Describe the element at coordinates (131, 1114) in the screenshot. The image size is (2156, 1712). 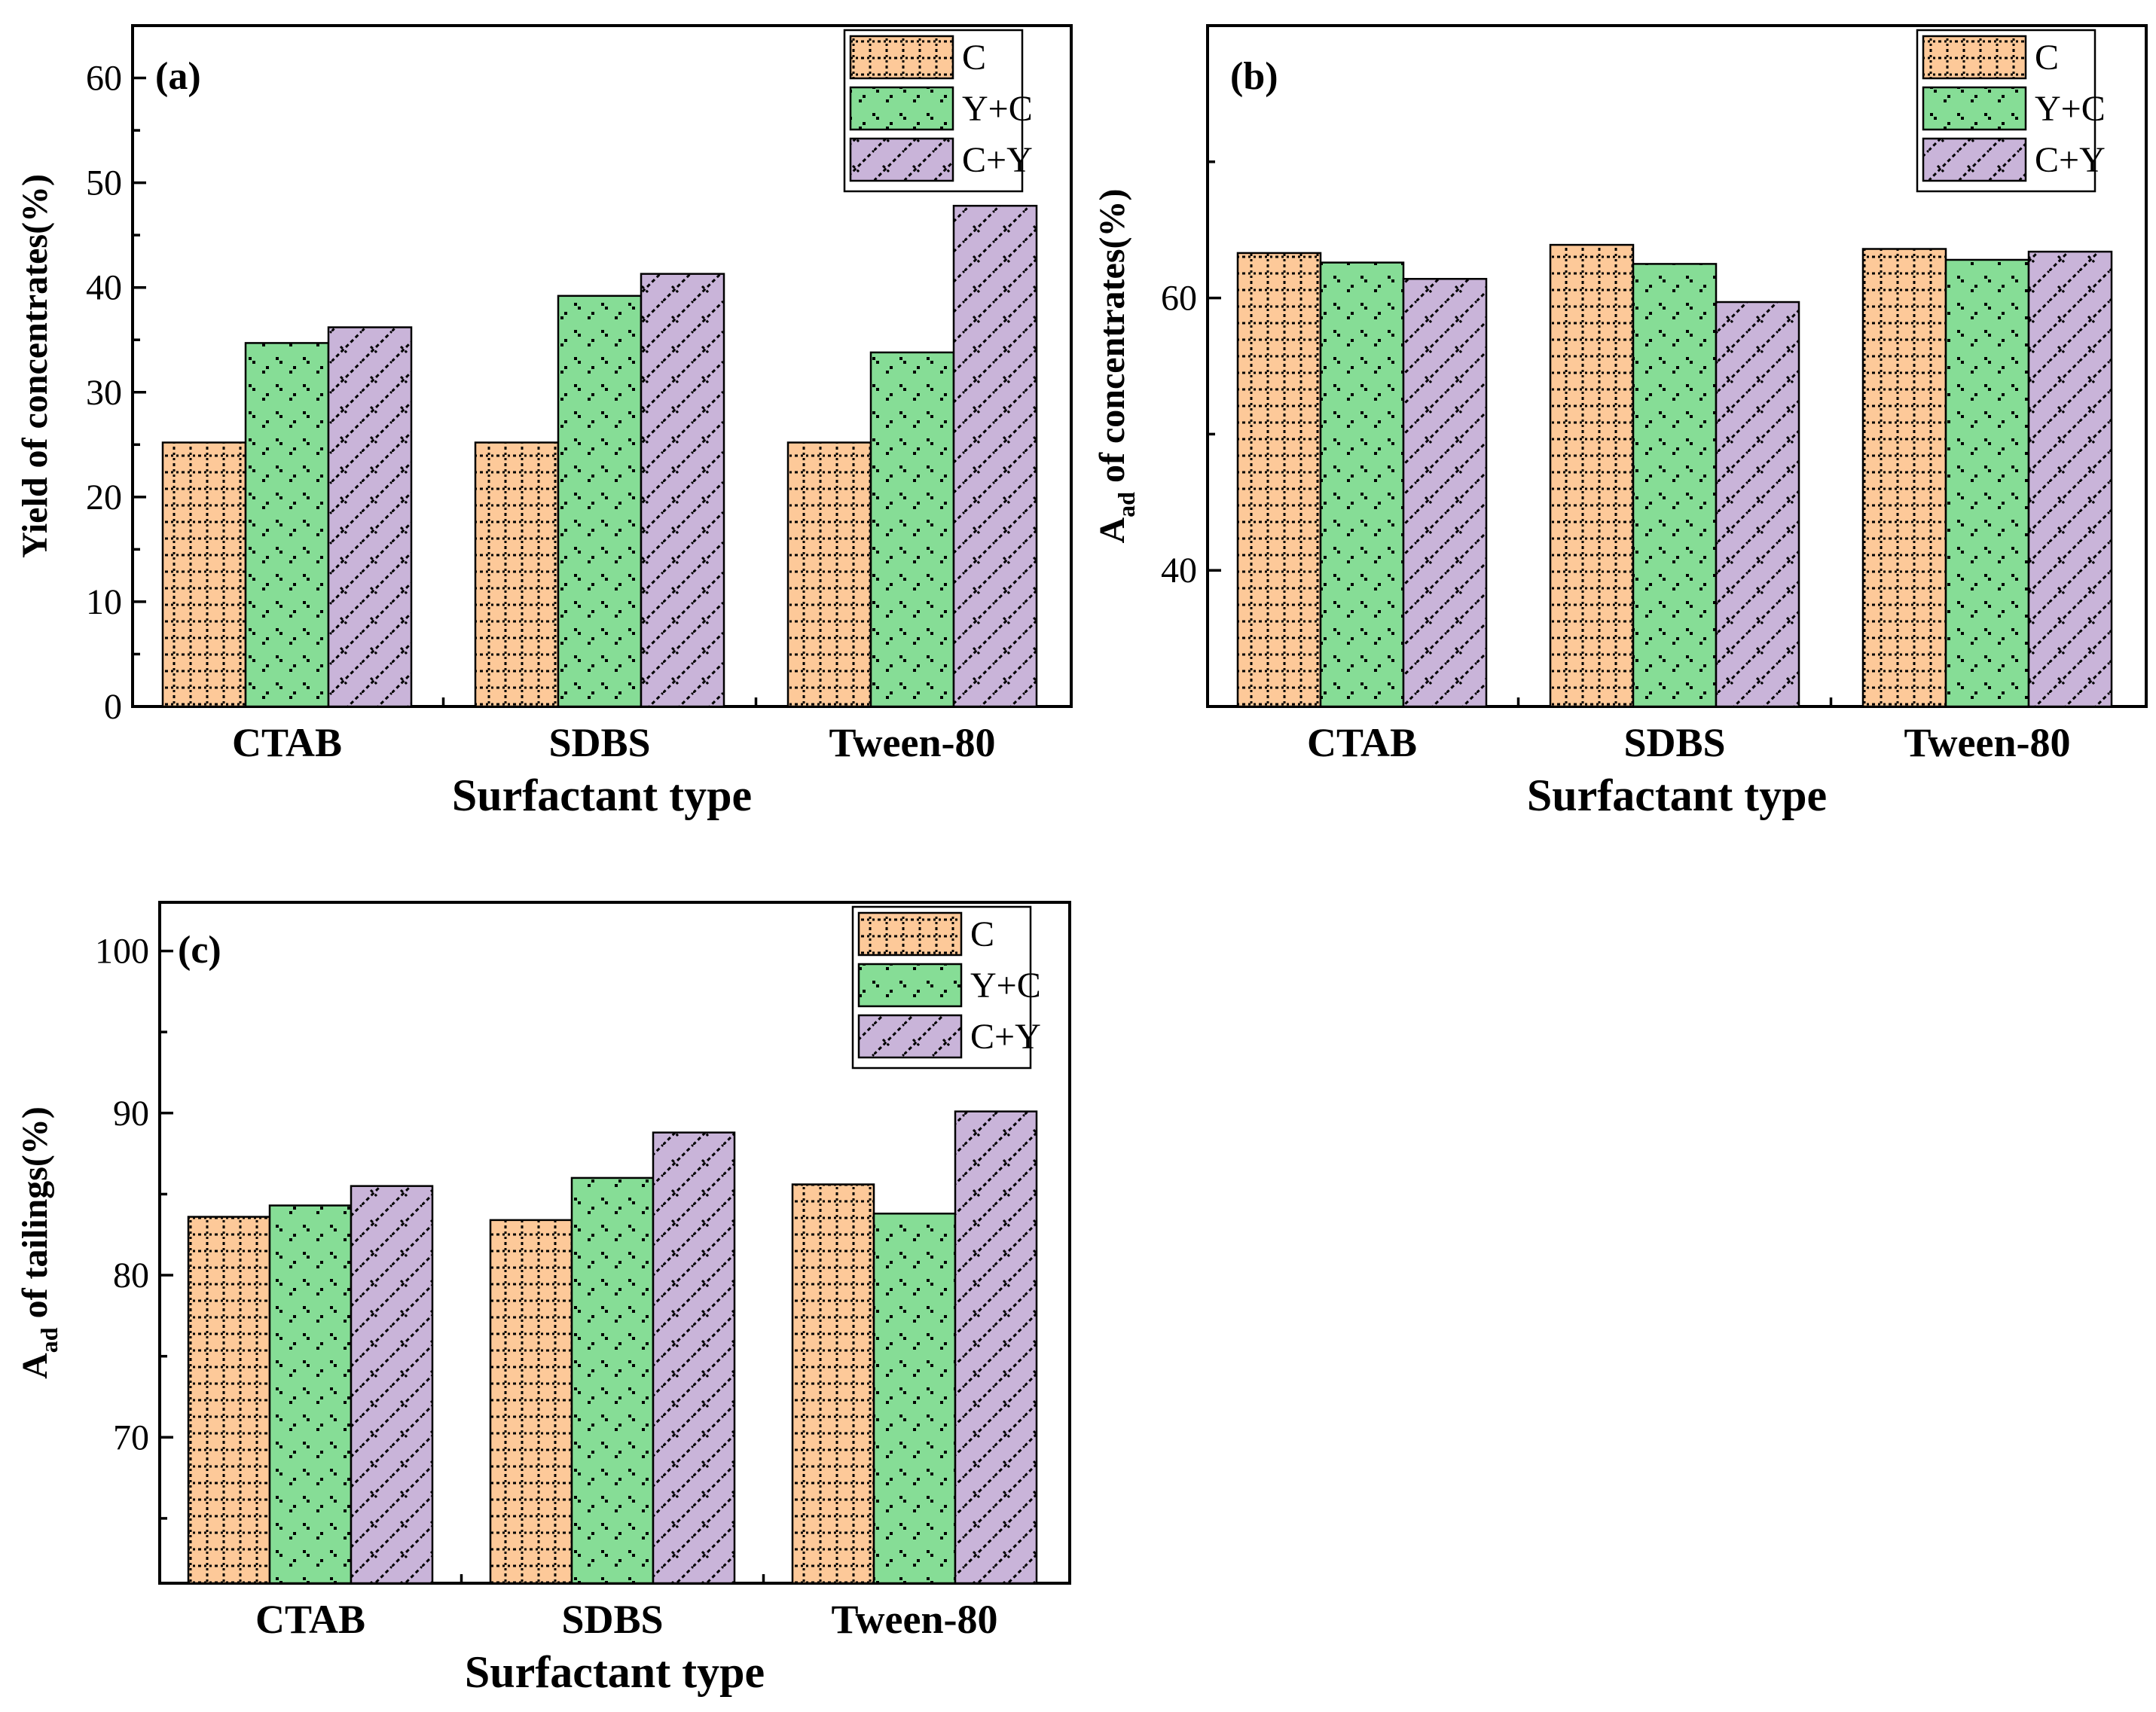
I see `y-tick-label-90: 90` at that location.